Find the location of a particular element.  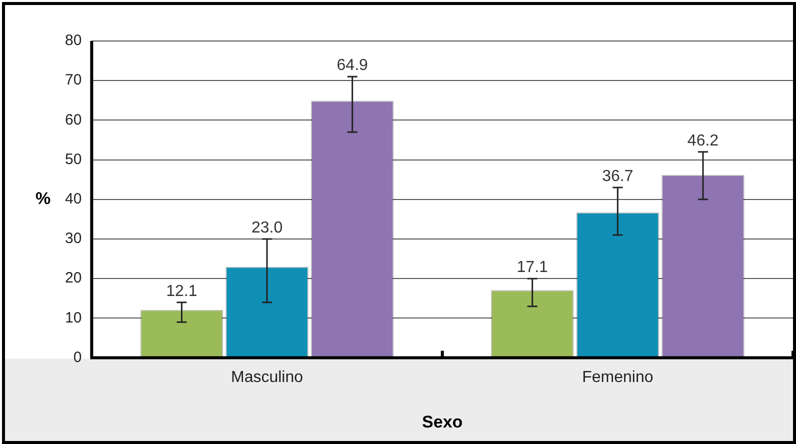

y-tick-label: 70 is located at coordinates (73, 80).